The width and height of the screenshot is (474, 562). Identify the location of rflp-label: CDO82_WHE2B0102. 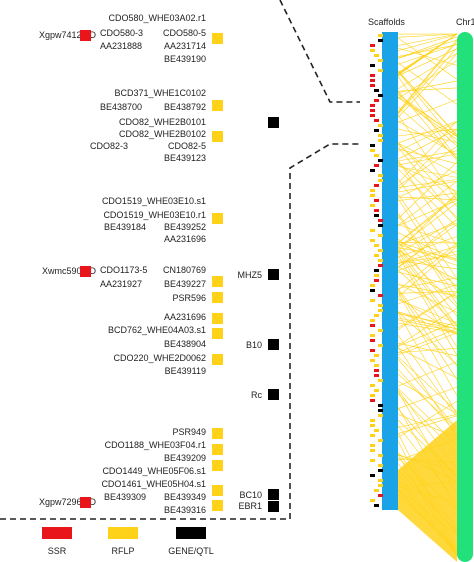
(162, 134).